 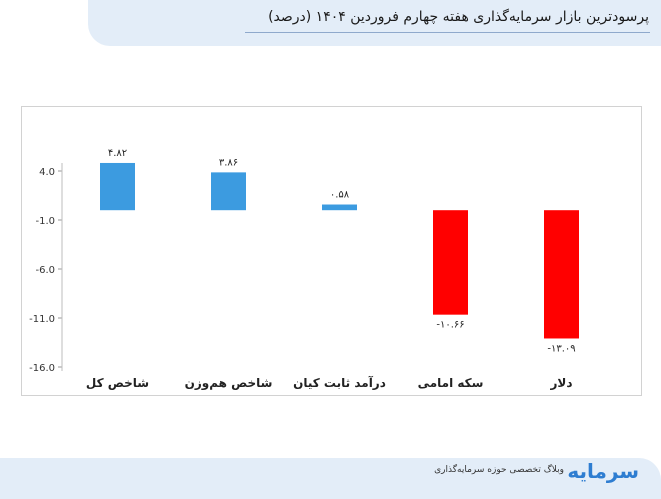 I want to click on y-tick-label: 4.0, so click(x=47, y=172).